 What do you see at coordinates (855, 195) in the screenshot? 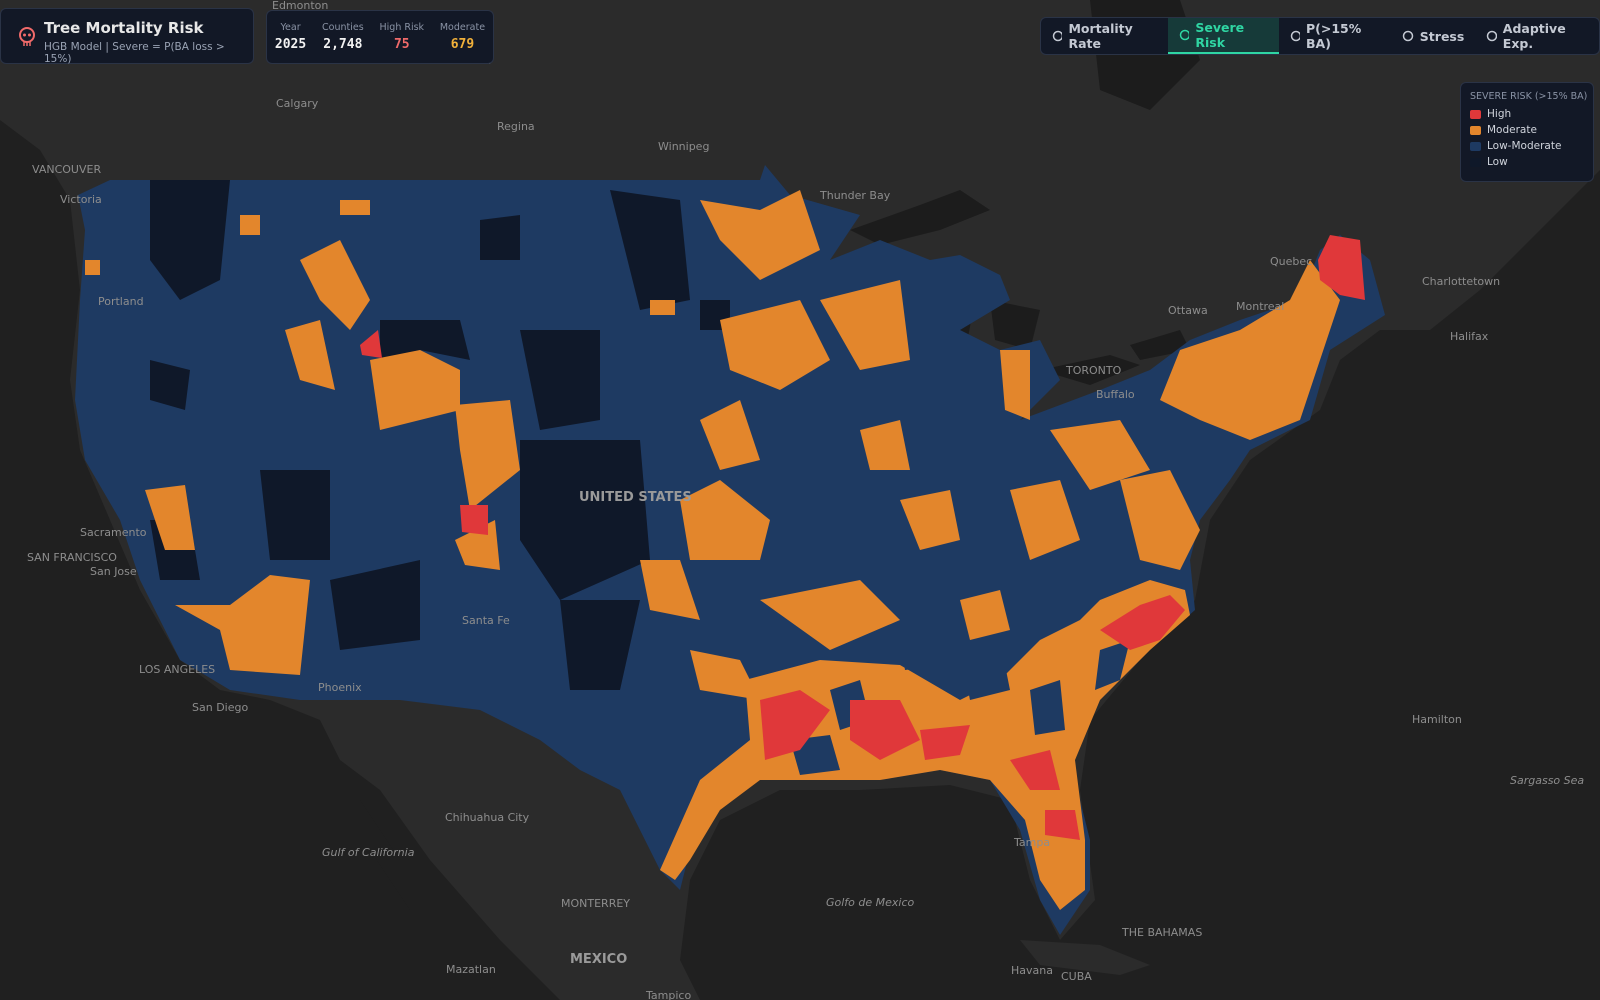
I see `place-label: Thunder Bay` at bounding box center [855, 195].